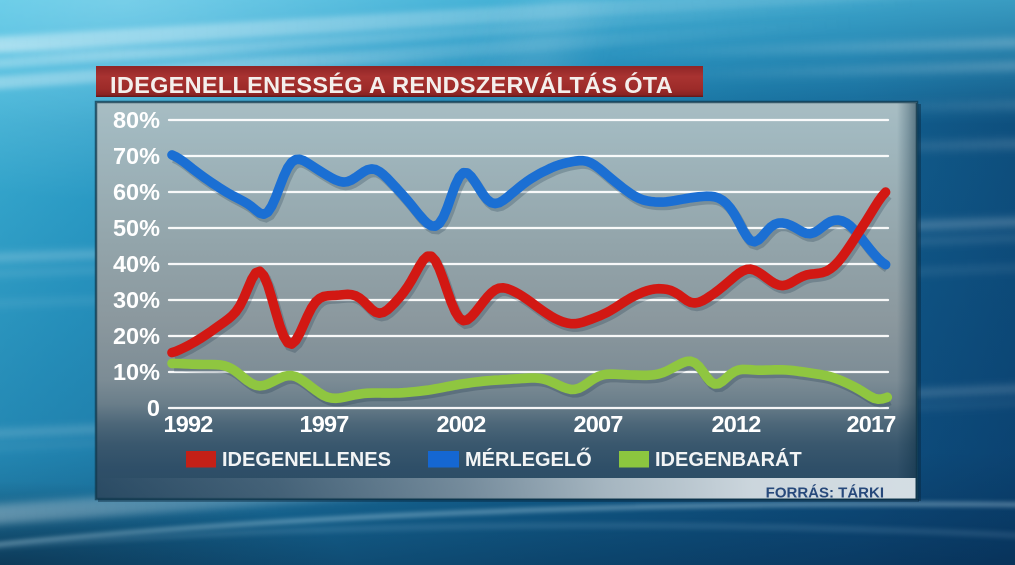 This screenshot has height=565, width=1015. Describe the element at coordinates (136, 228) in the screenshot. I see `svg-text: 50%` at that location.